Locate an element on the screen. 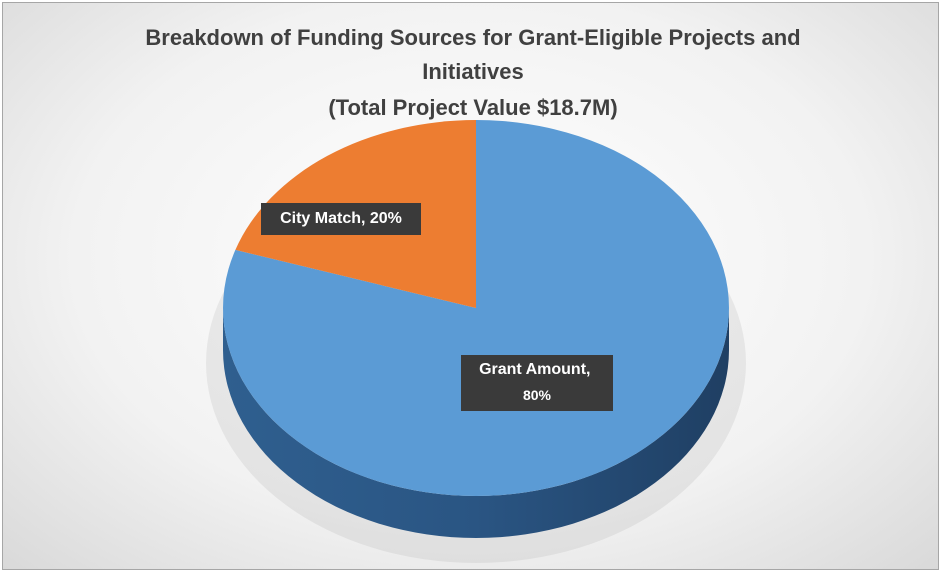 The width and height of the screenshot is (941, 572). data-label: City Match, 20% is located at coordinates (341, 218).